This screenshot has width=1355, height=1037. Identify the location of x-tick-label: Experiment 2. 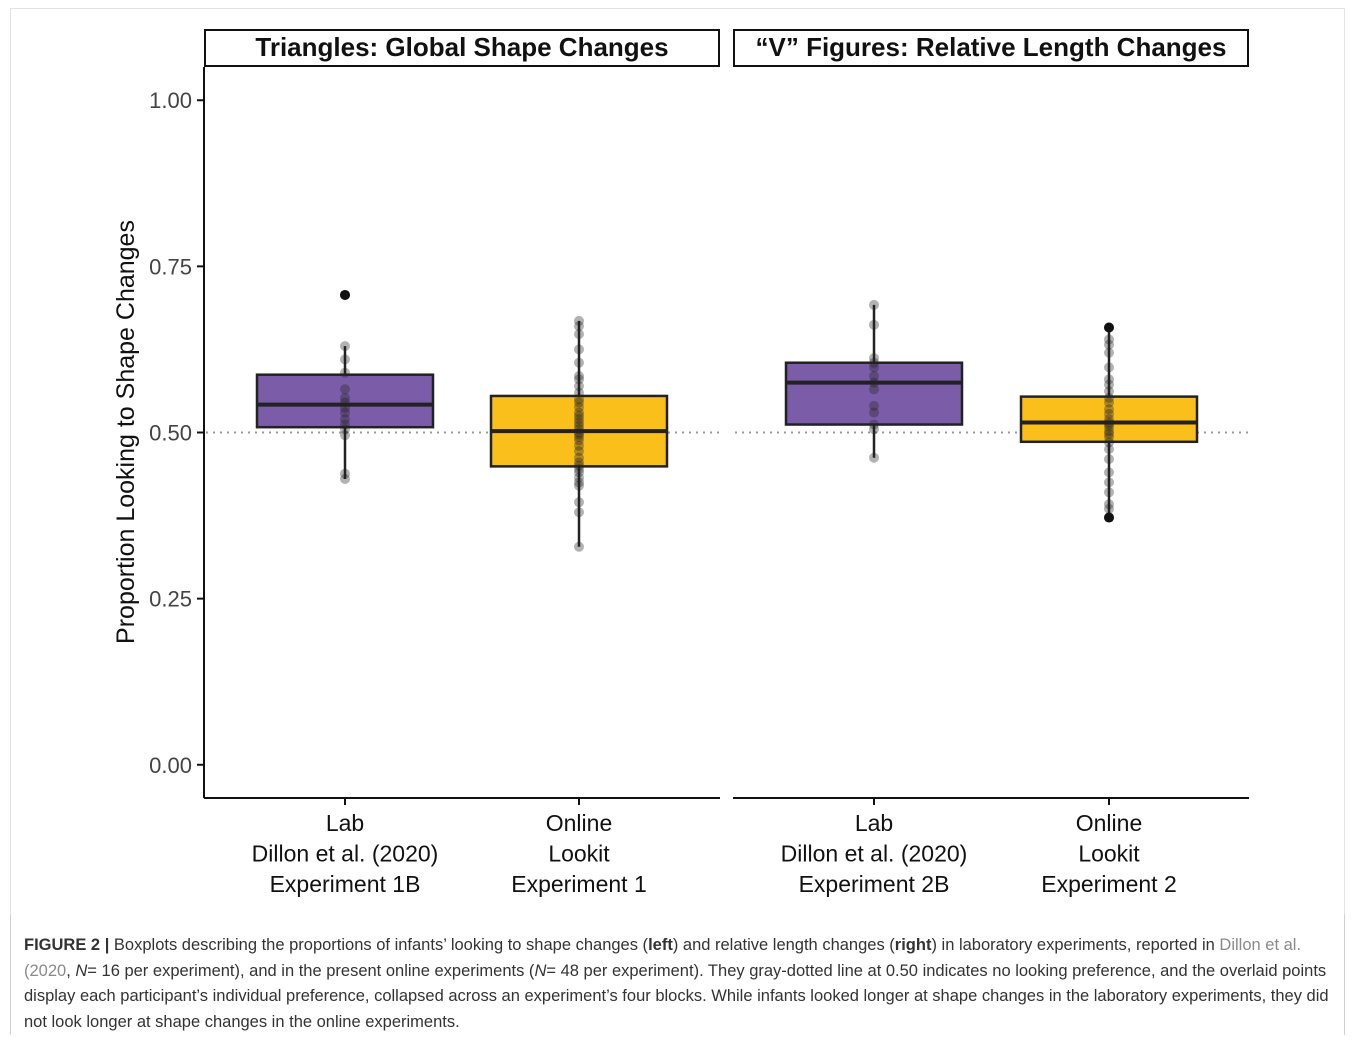
(1109, 884).